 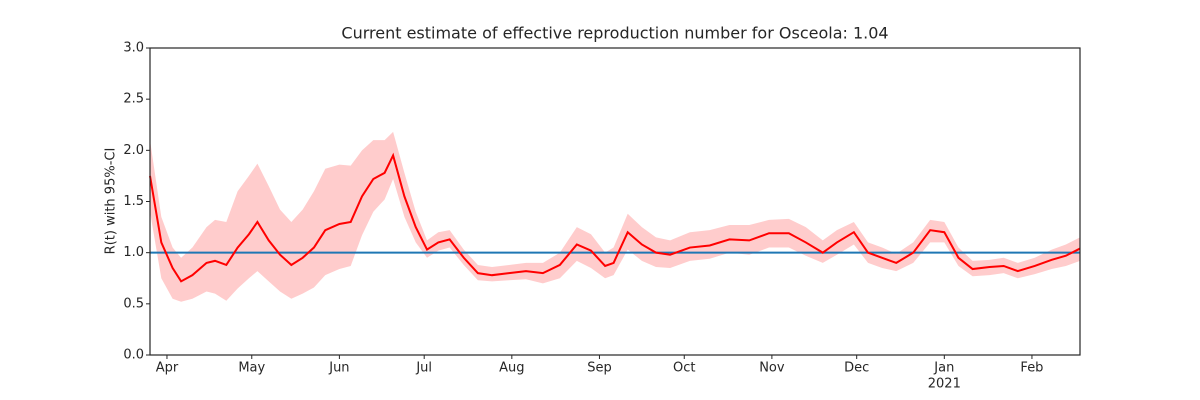 I want to click on x-tick-label: May, so click(x=251, y=368).